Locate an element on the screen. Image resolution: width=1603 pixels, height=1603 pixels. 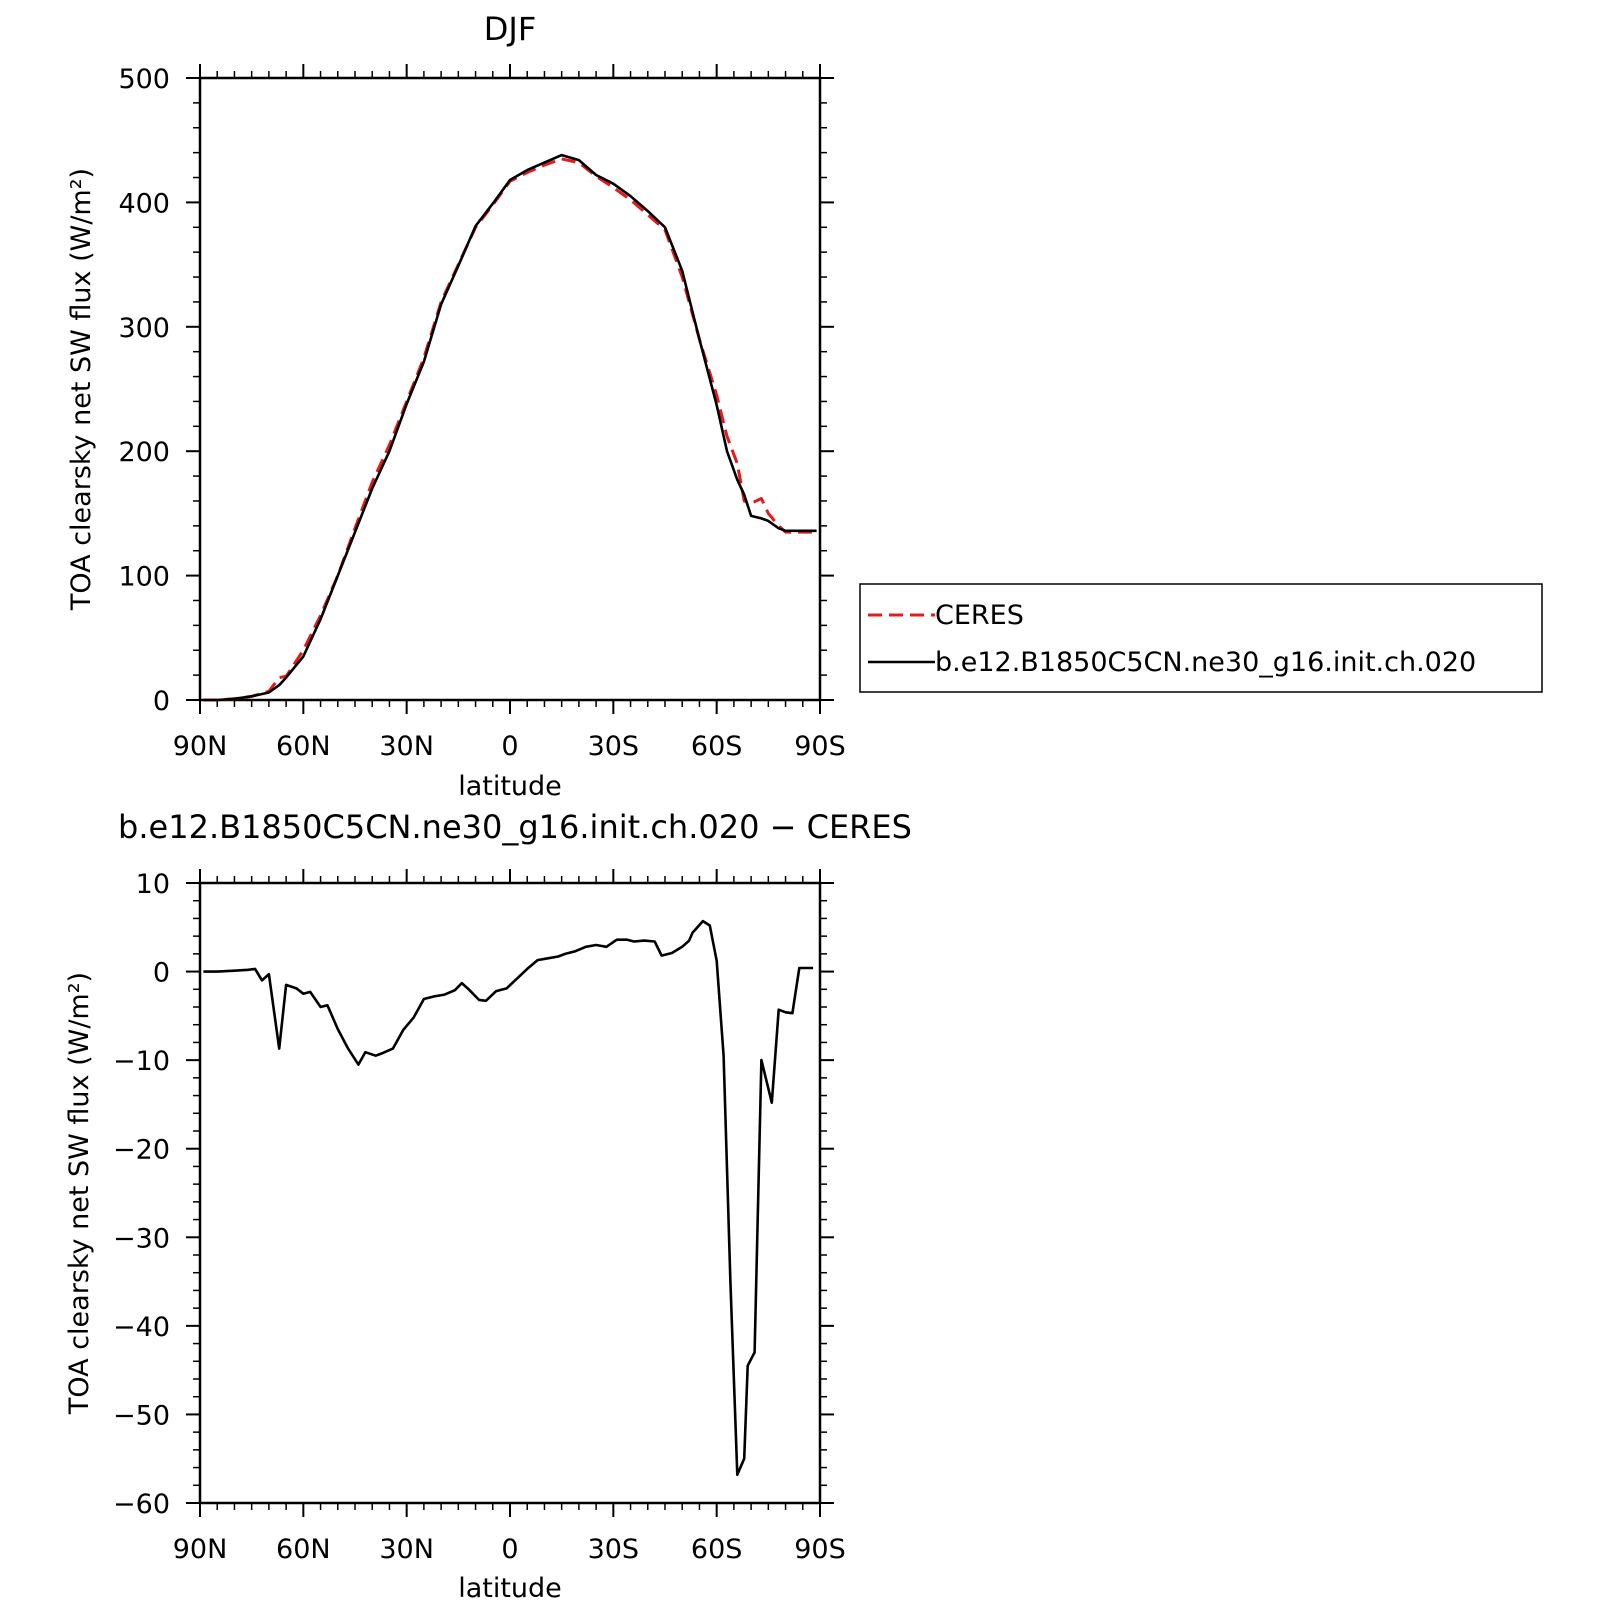
bottom-y-tick-label: −20 is located at coordinates (141, 1150).